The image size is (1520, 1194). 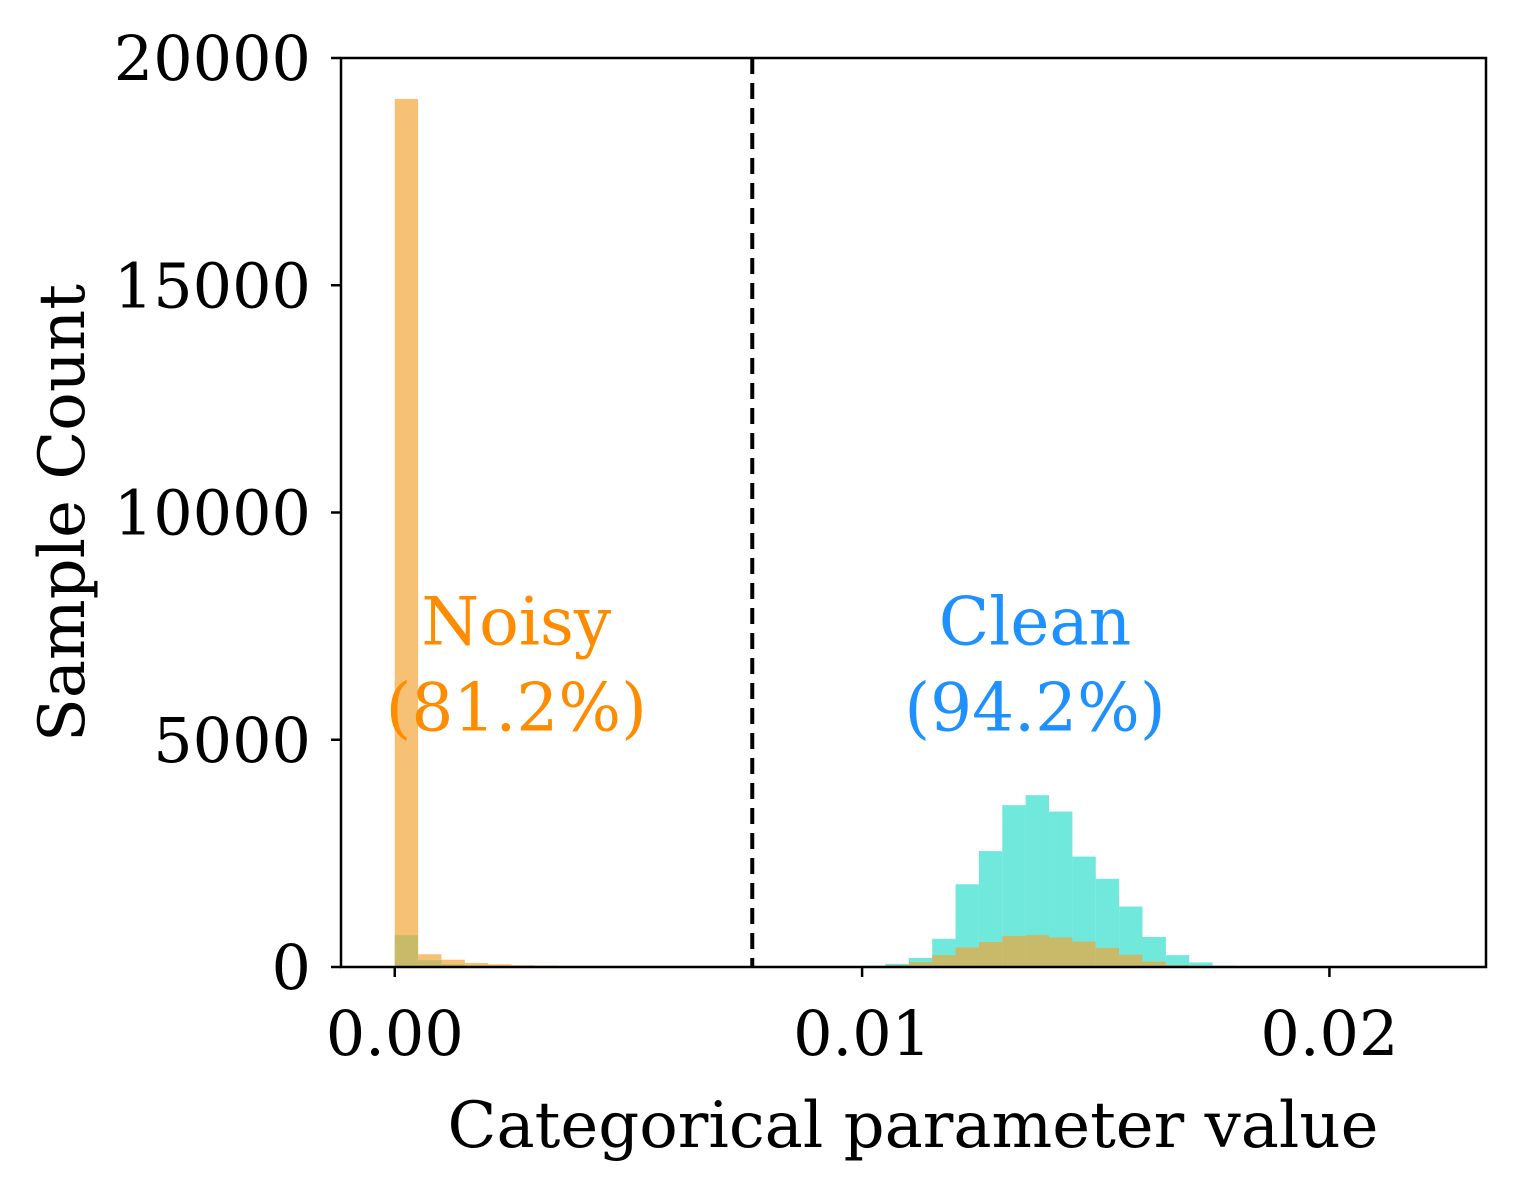 What do you see at coordinates (291, 967) in the screenshot?
I see `y-tick-label: 0` at bounding box center [291, 967].